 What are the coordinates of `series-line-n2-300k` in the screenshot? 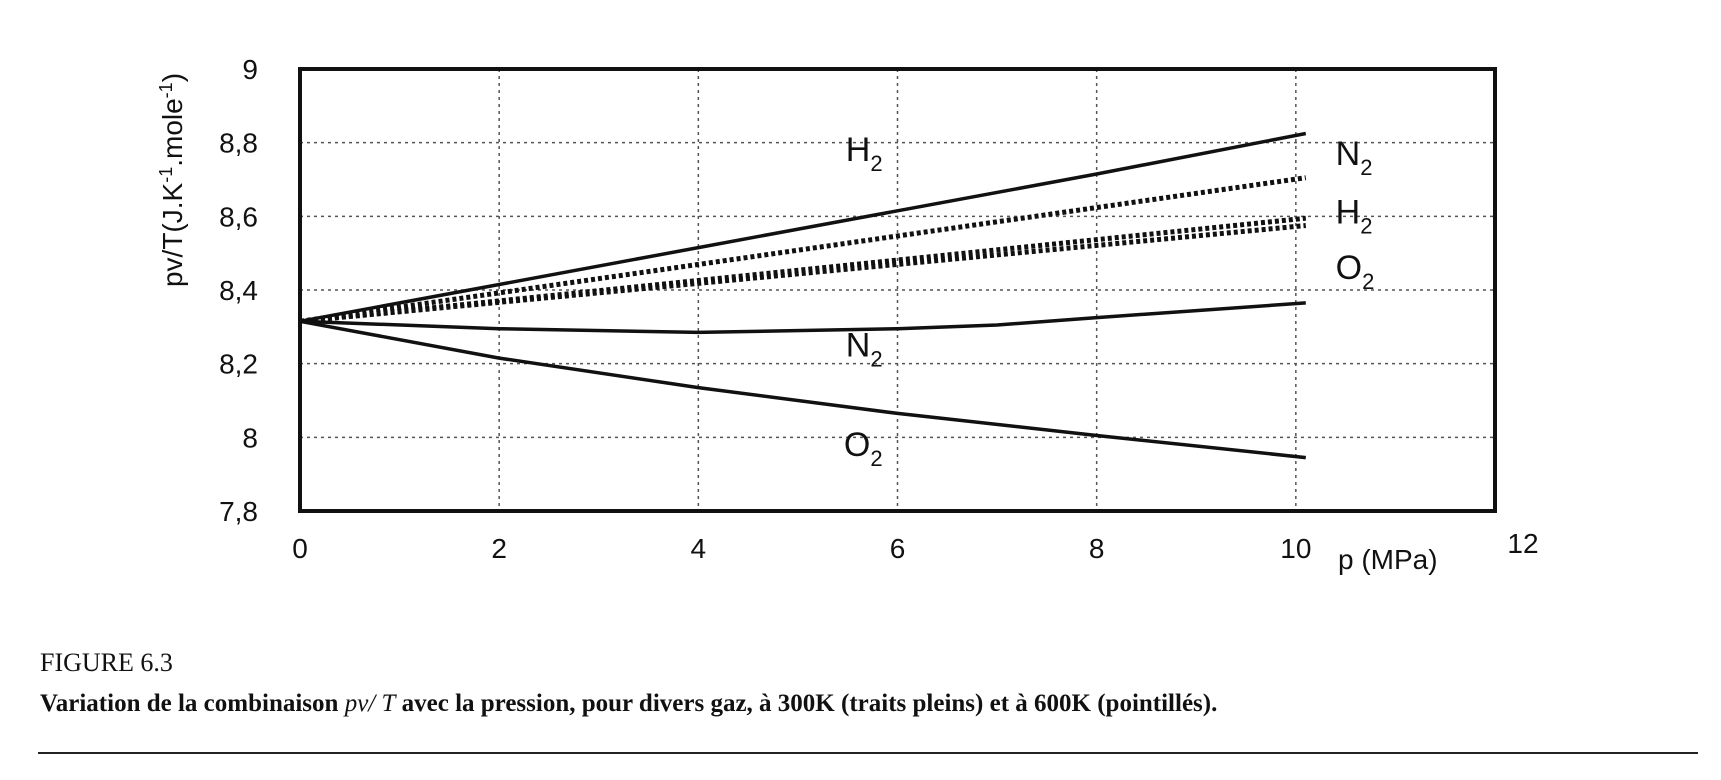 It's located at (802, 318).